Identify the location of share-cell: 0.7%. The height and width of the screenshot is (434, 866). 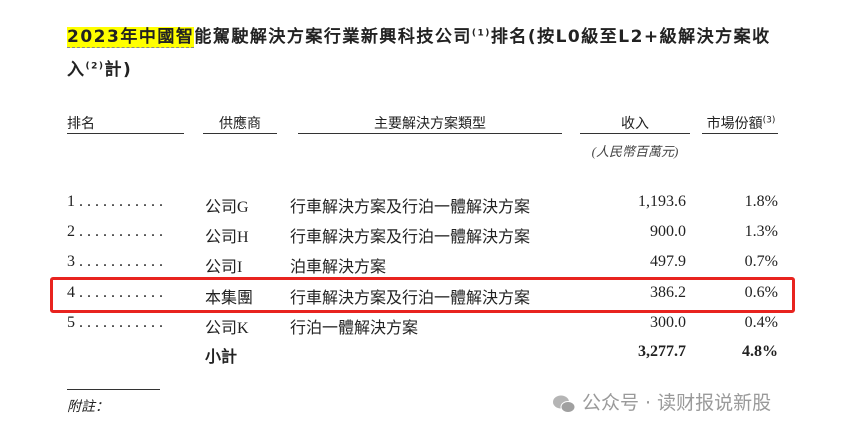
(761, 261).